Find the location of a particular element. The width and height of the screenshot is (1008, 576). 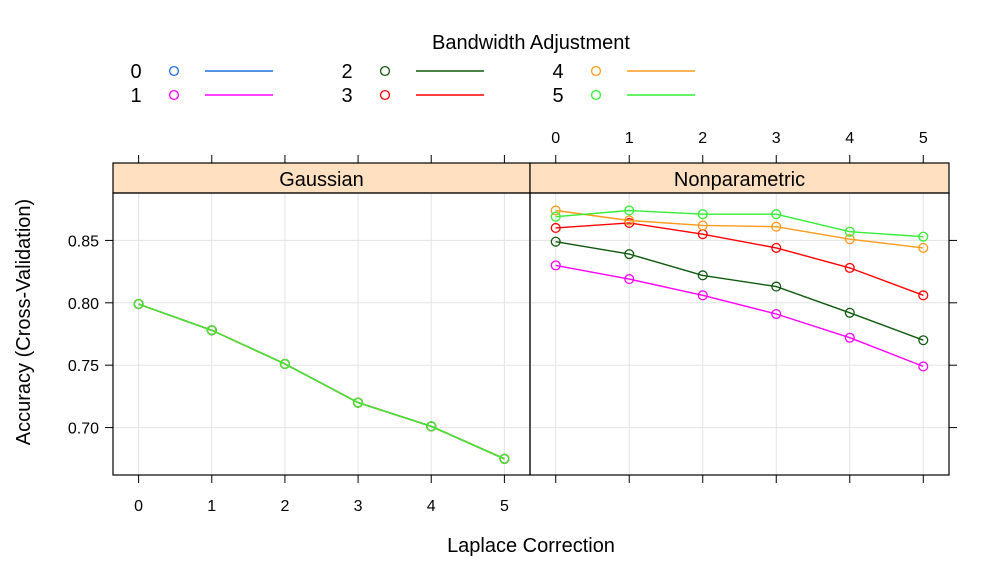

legend-item-4: 4 is located at coordinates (623, 72).